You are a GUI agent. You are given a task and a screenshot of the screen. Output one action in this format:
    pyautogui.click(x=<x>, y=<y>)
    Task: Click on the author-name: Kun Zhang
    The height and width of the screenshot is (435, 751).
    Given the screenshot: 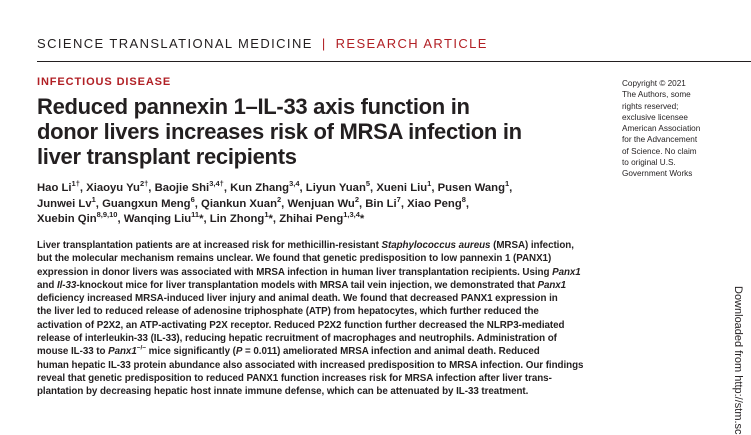 What is the action you would take?
    pyautogui.click(x=260, y=188)
    